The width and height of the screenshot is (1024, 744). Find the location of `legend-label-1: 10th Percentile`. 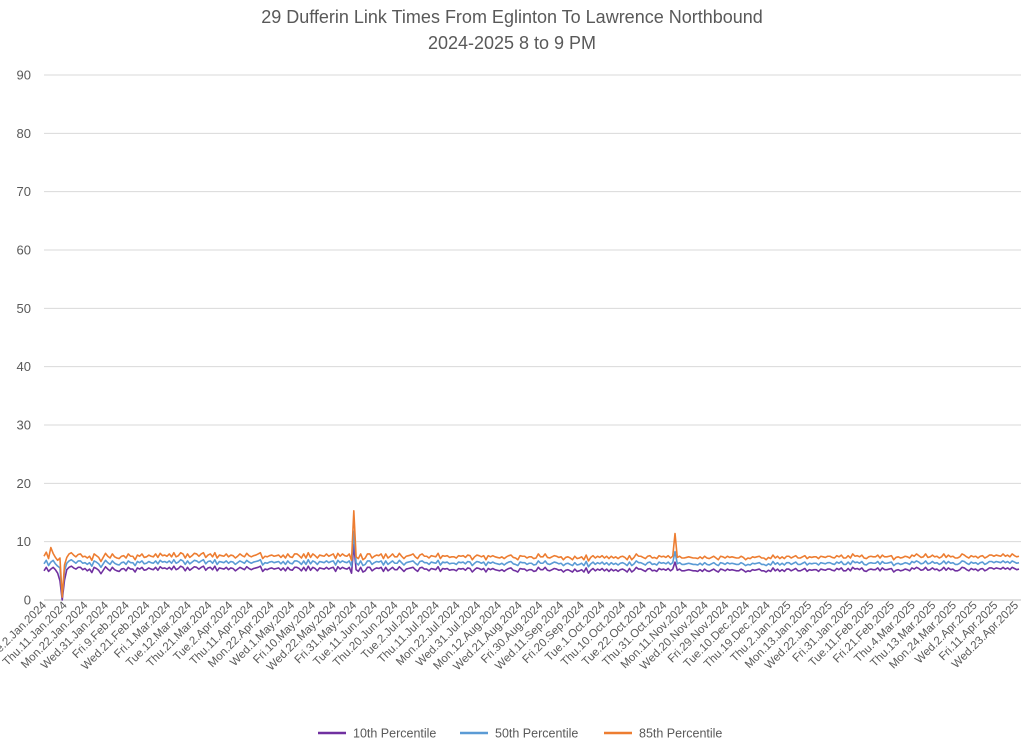

legend-label-1: 10th Percentile is located at coordinates (394, 734).